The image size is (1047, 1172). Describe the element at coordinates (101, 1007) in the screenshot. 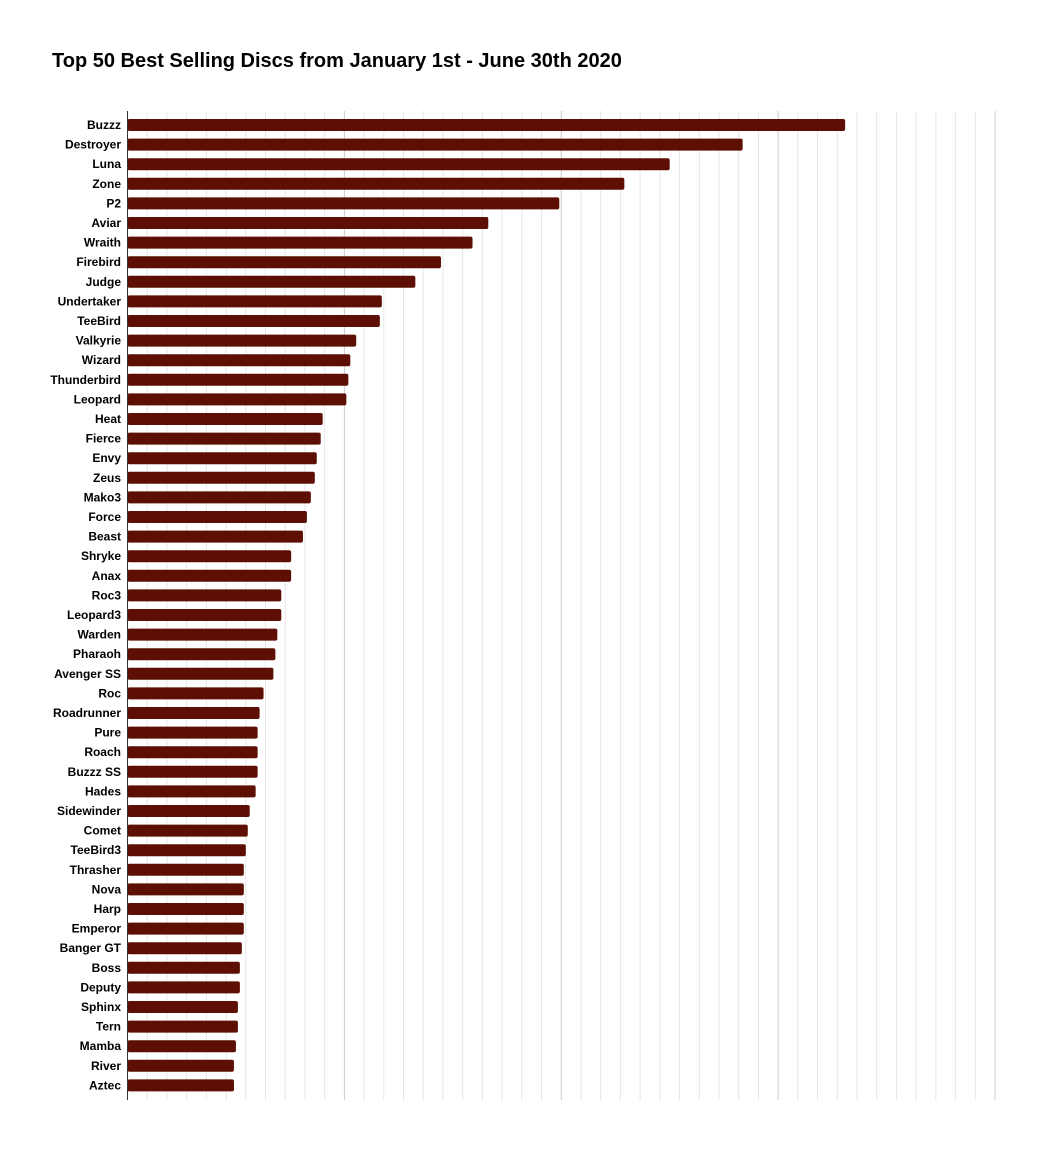

I see `category-label: Sphinx` at that location.